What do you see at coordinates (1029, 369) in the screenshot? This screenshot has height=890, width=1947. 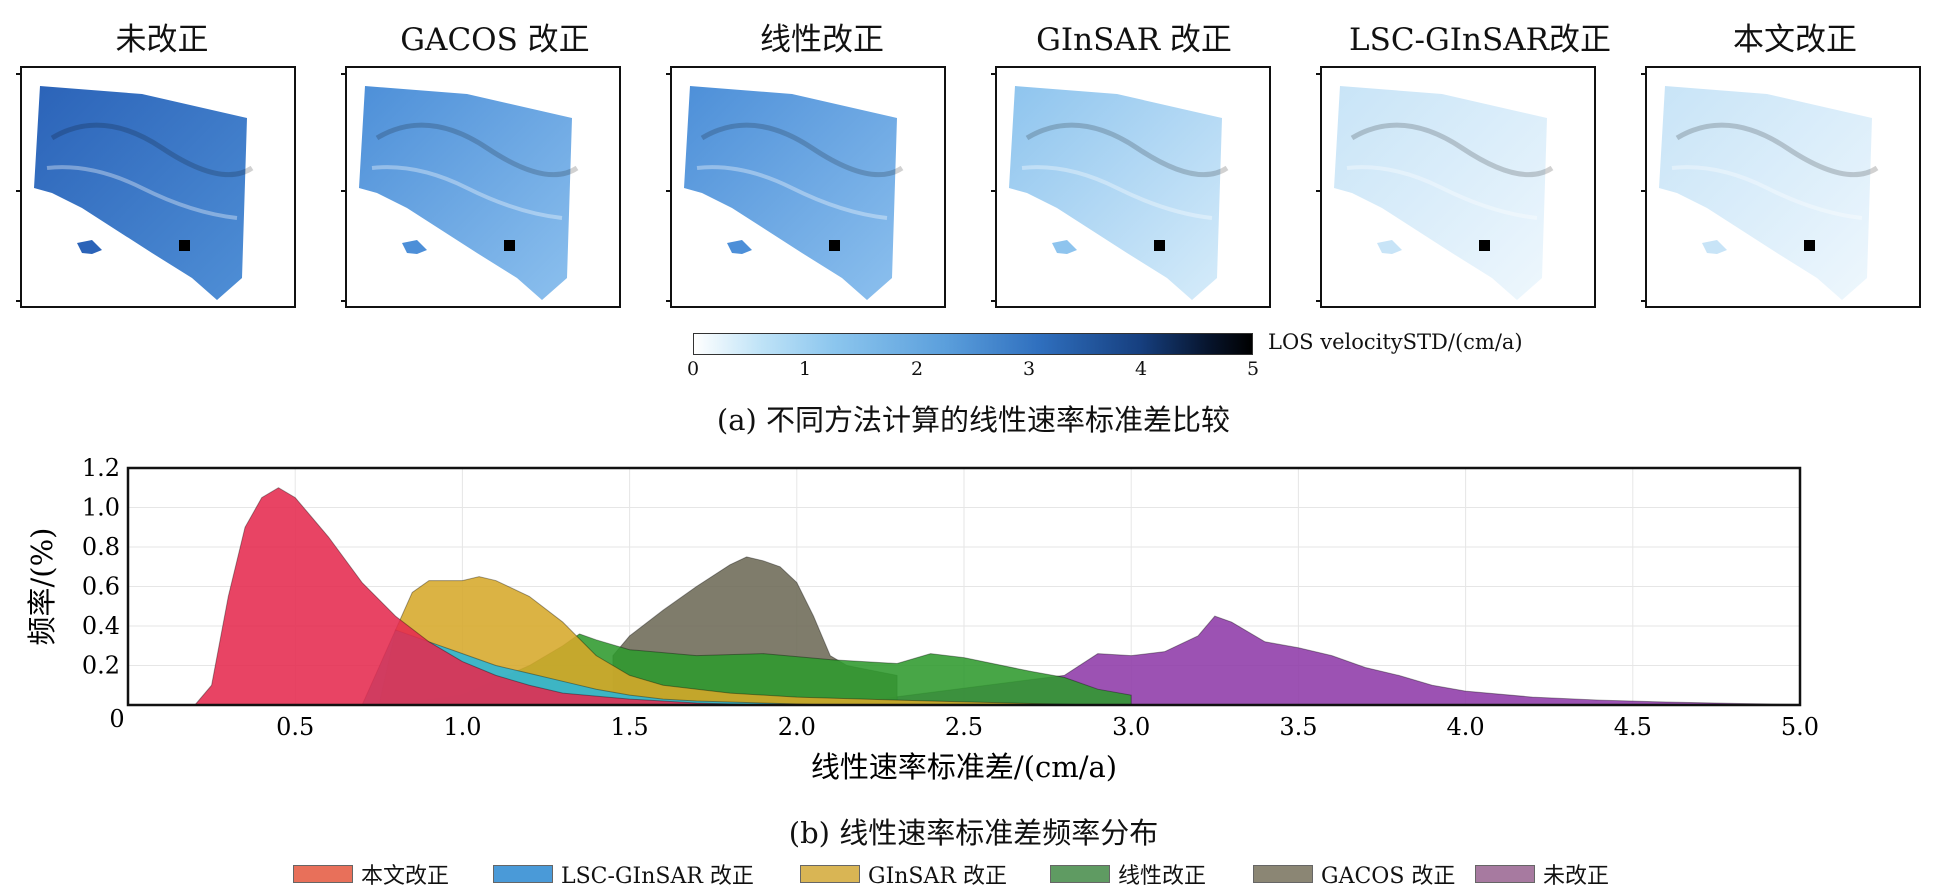 I see `colorbar-tick-label: 3` at bounding box center [1029, 369].